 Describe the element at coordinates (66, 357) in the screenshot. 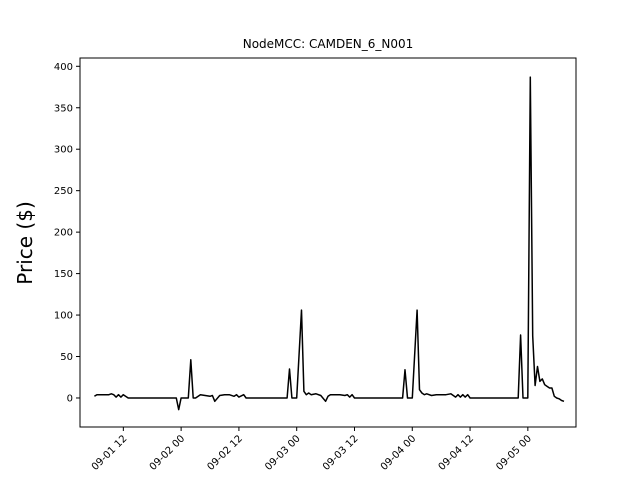

I see `y-tick-label: 50` at that location.